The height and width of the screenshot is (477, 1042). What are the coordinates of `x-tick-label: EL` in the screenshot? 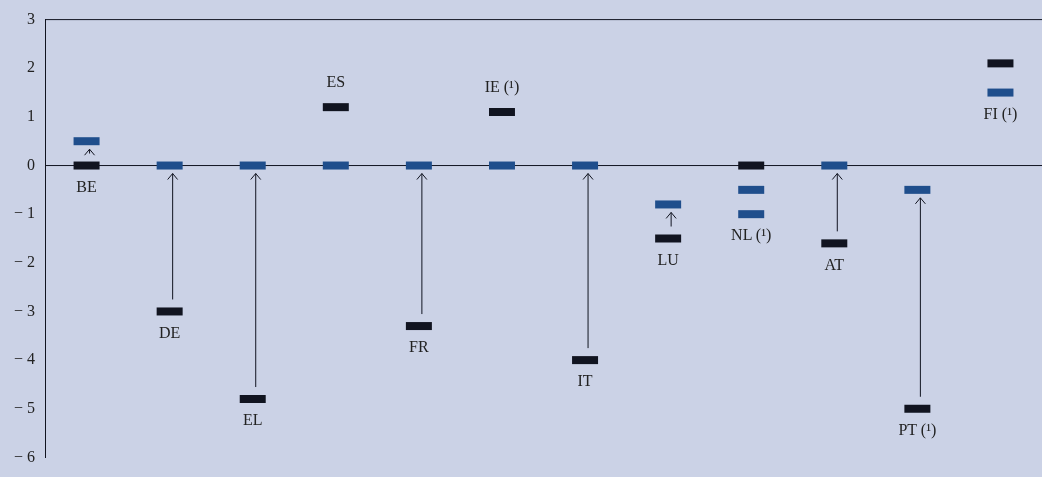 It's located at (252, 420).